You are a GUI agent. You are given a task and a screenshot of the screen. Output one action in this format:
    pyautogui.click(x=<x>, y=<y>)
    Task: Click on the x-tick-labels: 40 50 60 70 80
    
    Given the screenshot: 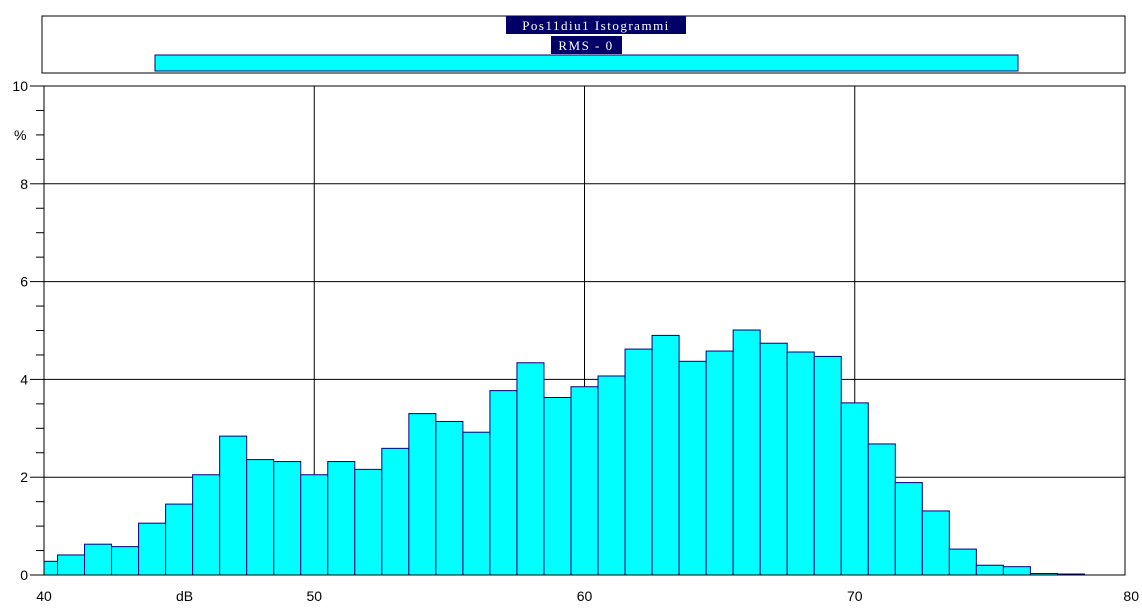 What is the action you would take?
    pyautogui.click(x=587, y=596)
    